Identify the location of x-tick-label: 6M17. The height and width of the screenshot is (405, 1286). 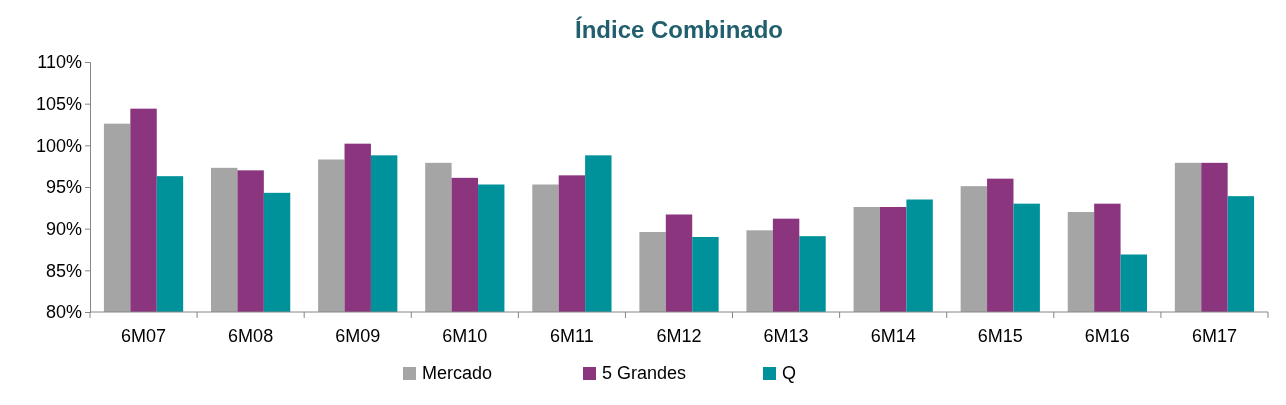
(1214, 336).